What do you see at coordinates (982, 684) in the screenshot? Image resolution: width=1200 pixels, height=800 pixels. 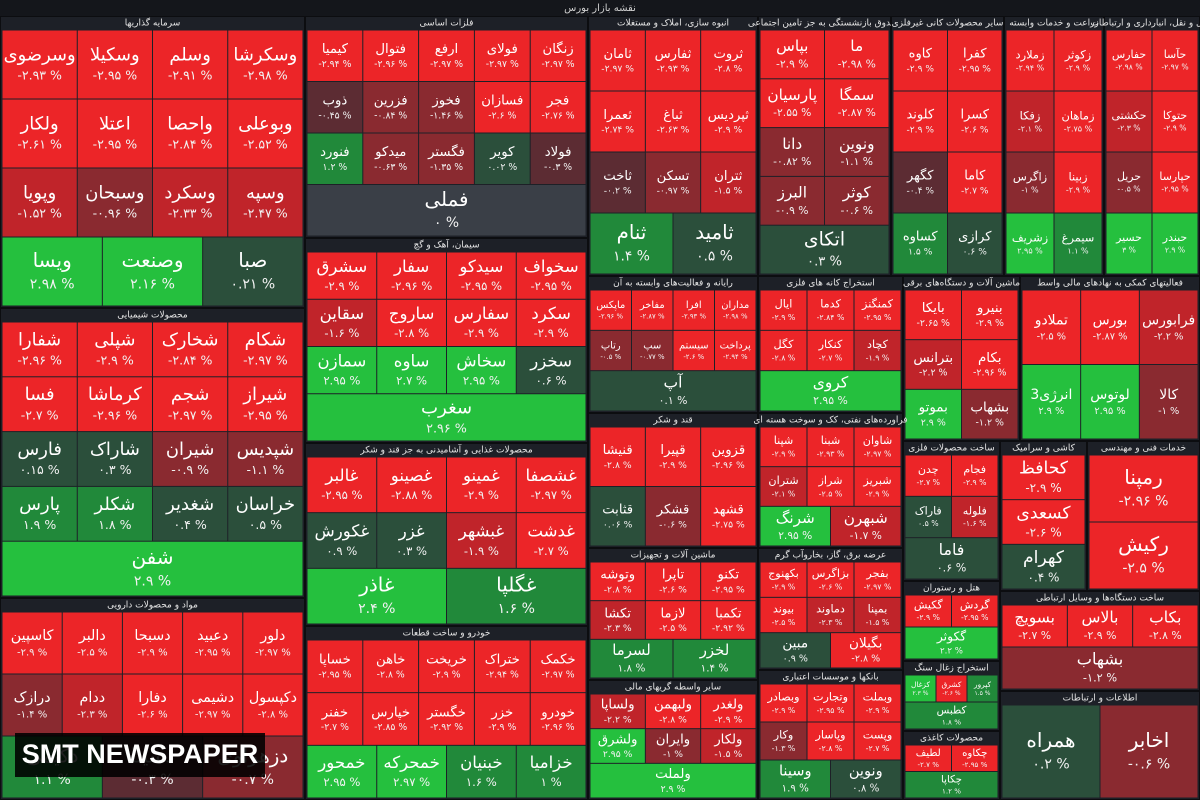 I see `tile-symbol: کپرور` at bounding box center [982, 684].